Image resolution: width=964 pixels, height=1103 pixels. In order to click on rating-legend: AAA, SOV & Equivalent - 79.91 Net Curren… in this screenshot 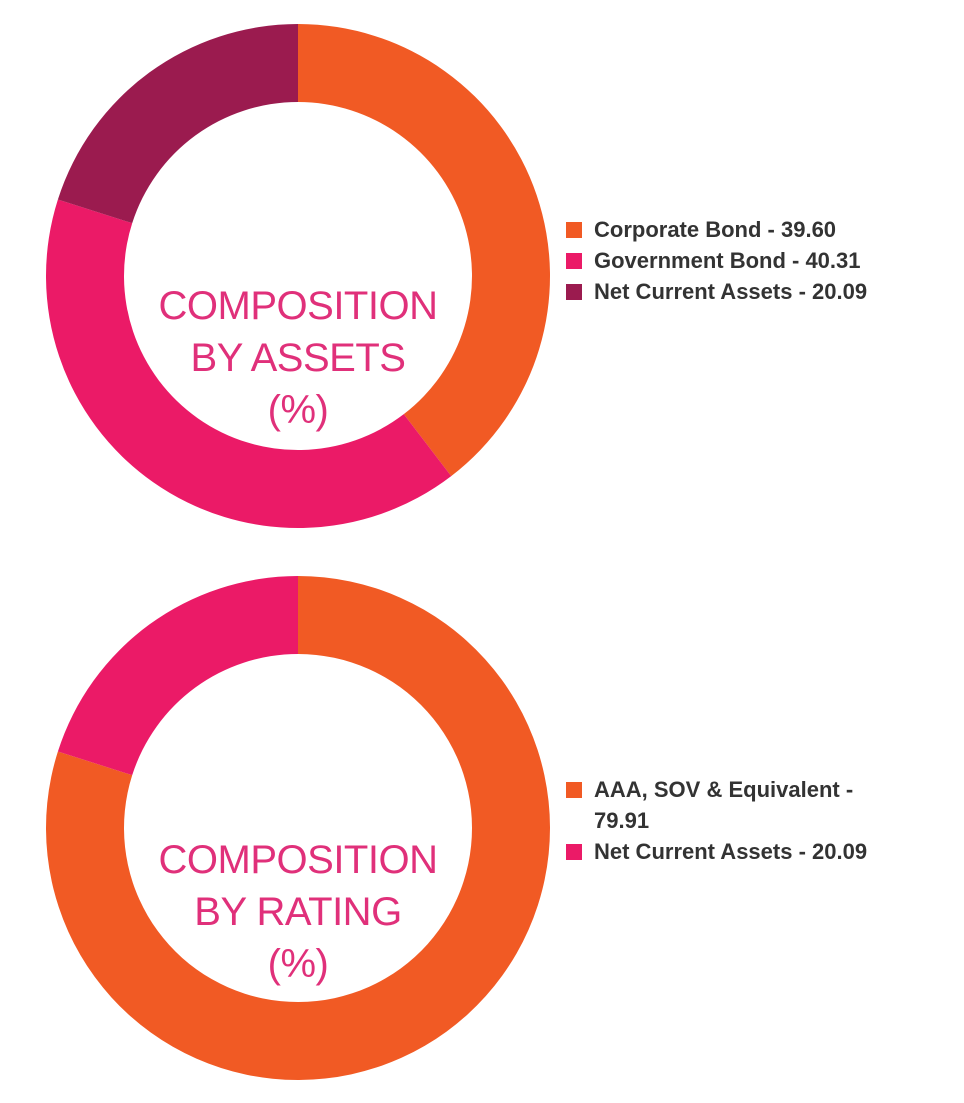, I will do `click(731, 820)`.